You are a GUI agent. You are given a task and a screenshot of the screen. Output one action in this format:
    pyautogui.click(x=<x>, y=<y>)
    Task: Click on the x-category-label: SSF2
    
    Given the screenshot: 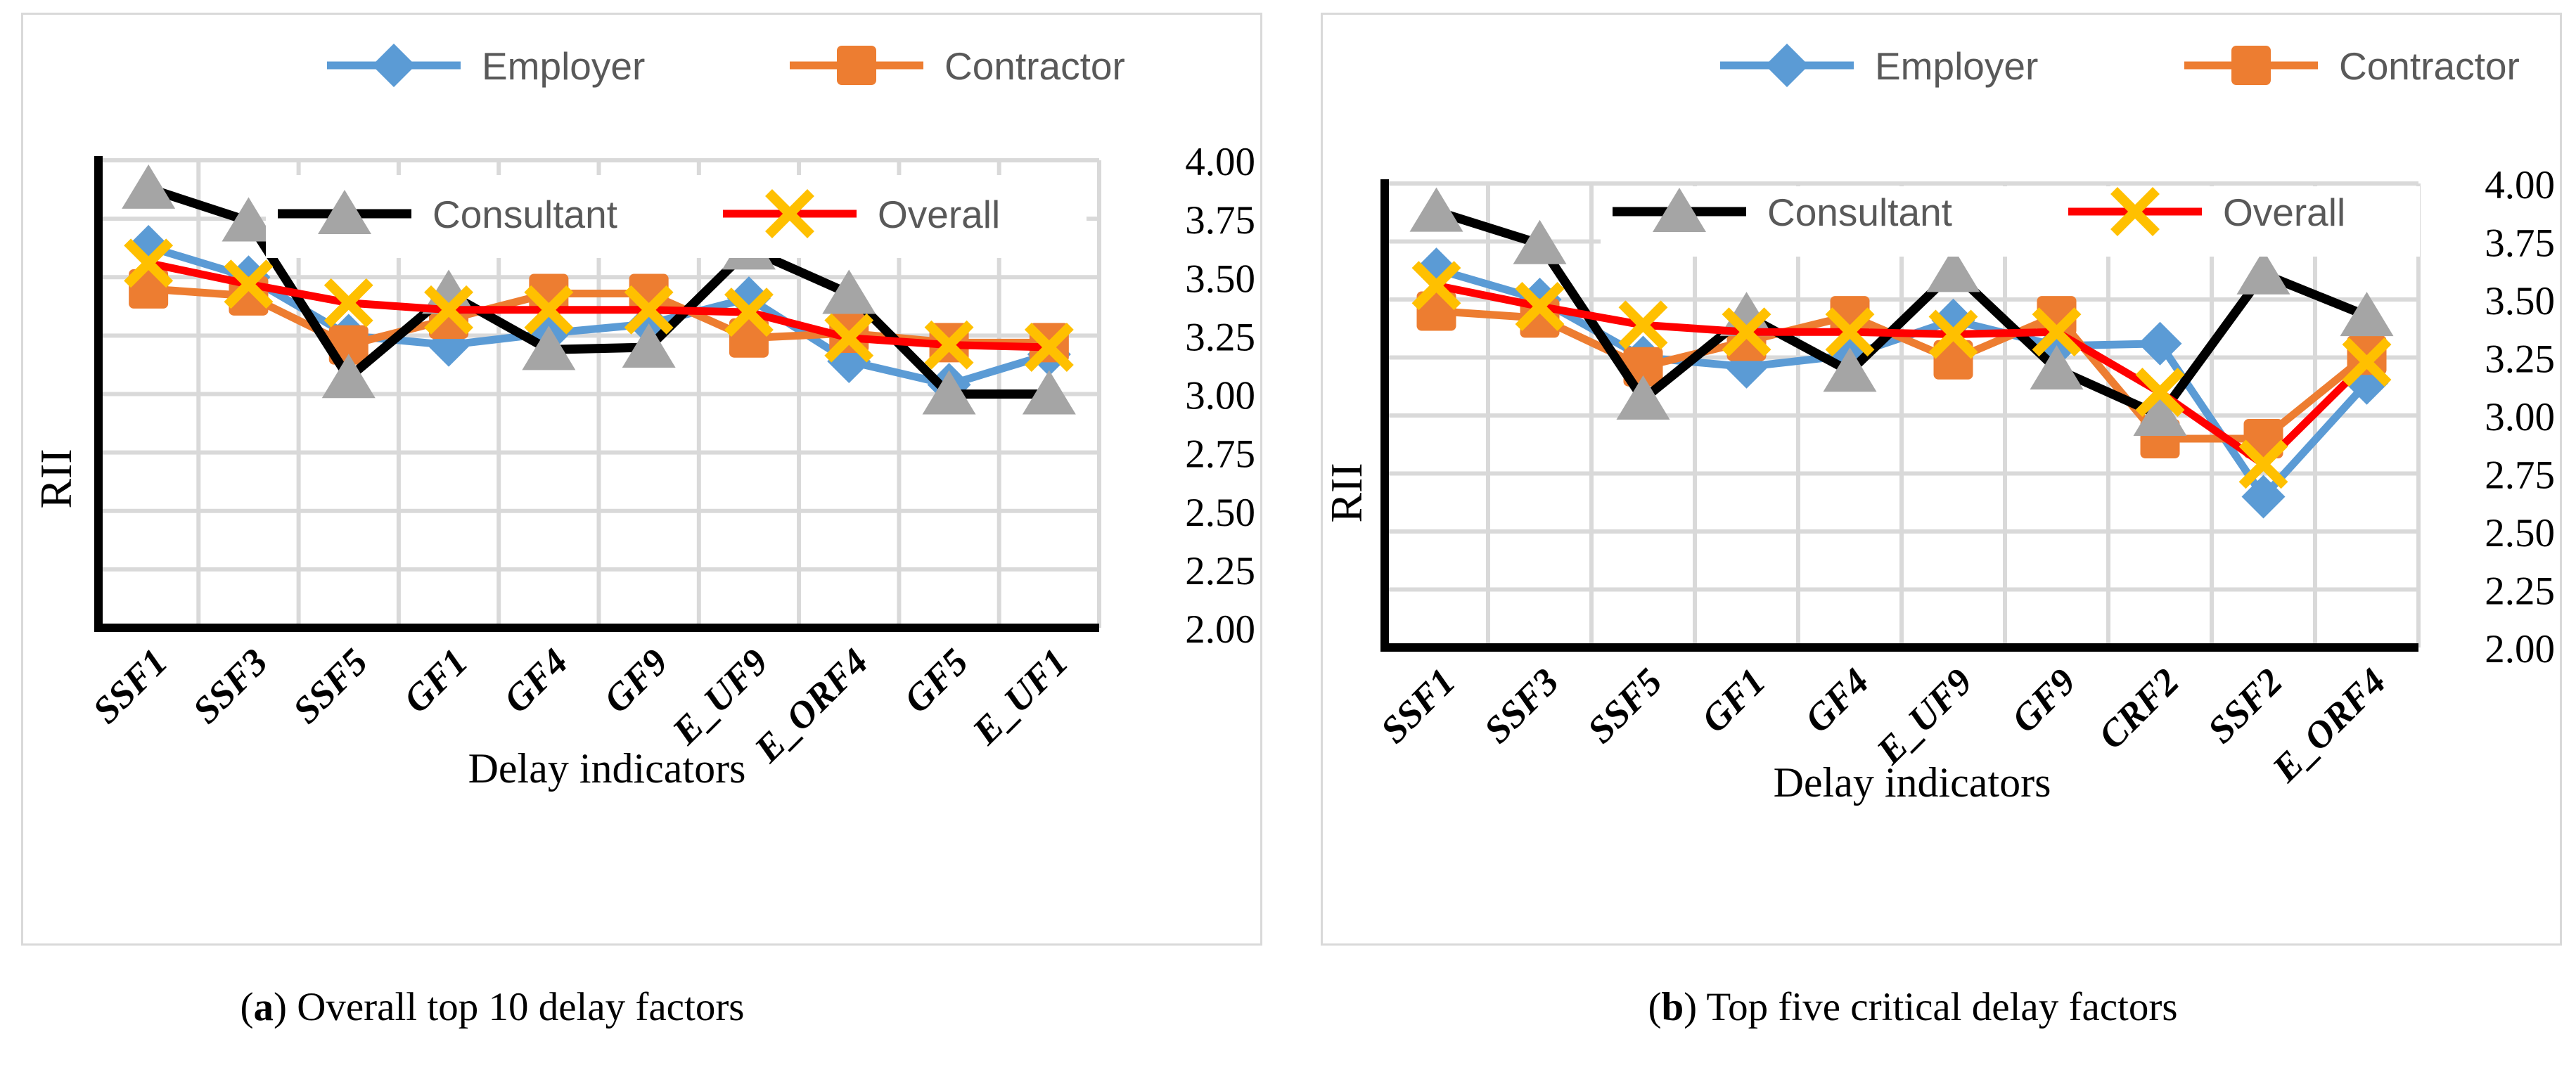 What is the action you would take?
    pyautogui.click(x=2245, y=705)
    